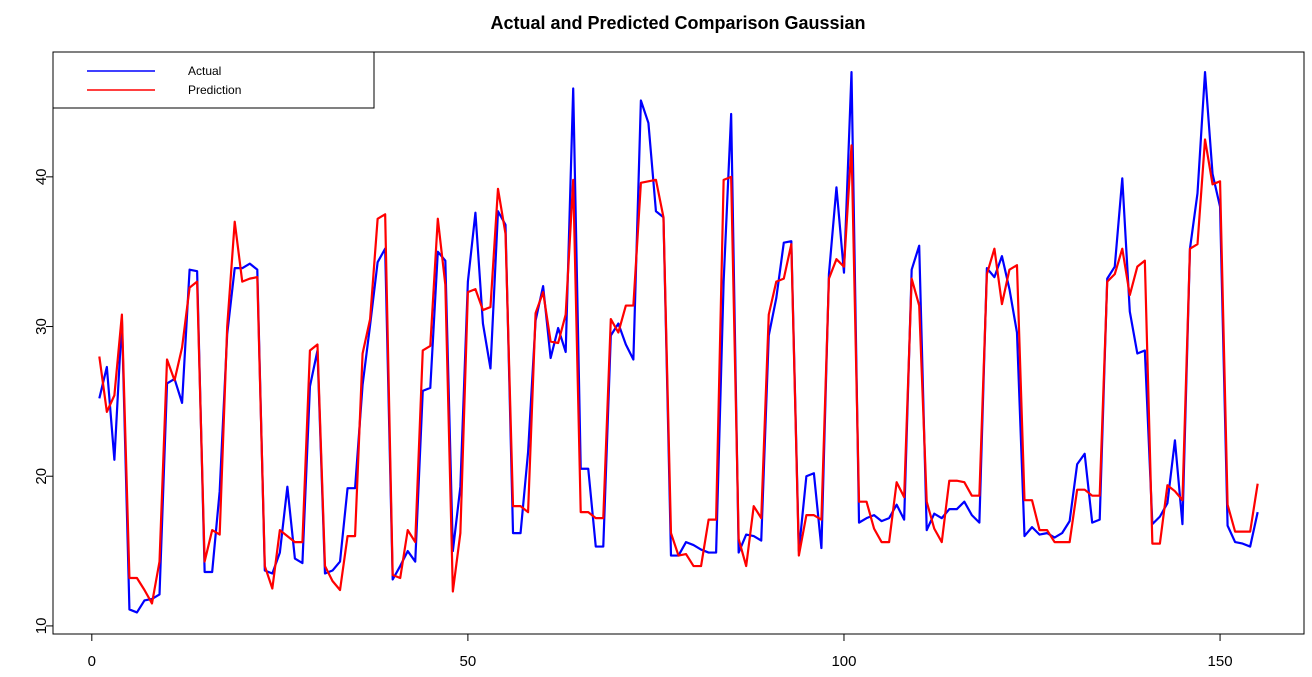 This screenshot has width=1312, height=677. Describe the element at coordinates (214, 90) in the screenshot. I see `legend-label: Prediction` at that location.